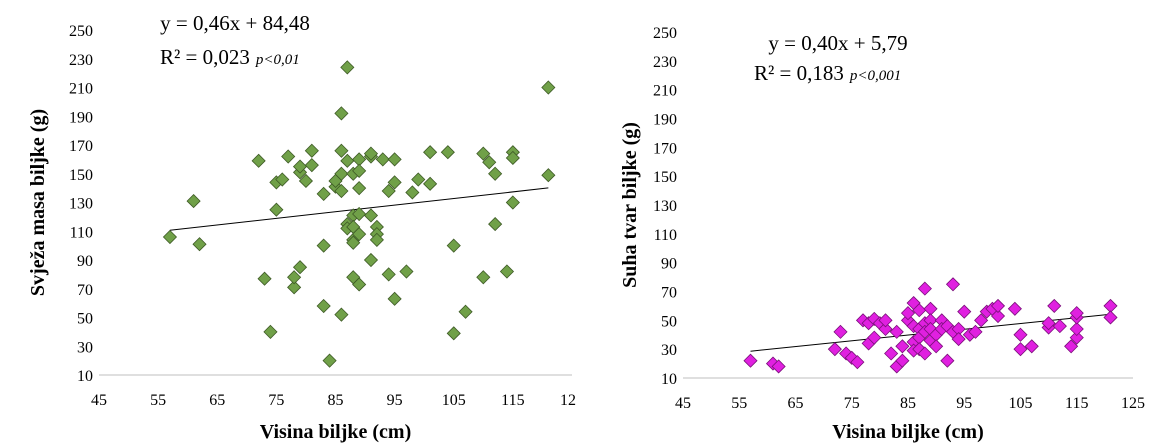 The image size is (1152, 443). I want to click on data-points, so click(930, 325).